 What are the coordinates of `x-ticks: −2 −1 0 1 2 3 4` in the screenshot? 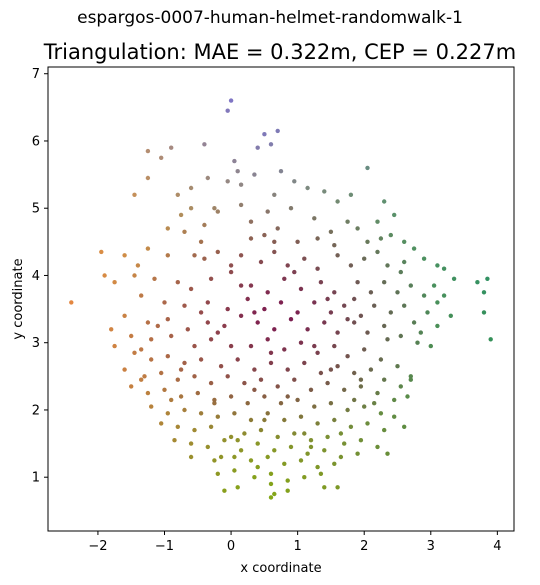 It's located at (294, 542).